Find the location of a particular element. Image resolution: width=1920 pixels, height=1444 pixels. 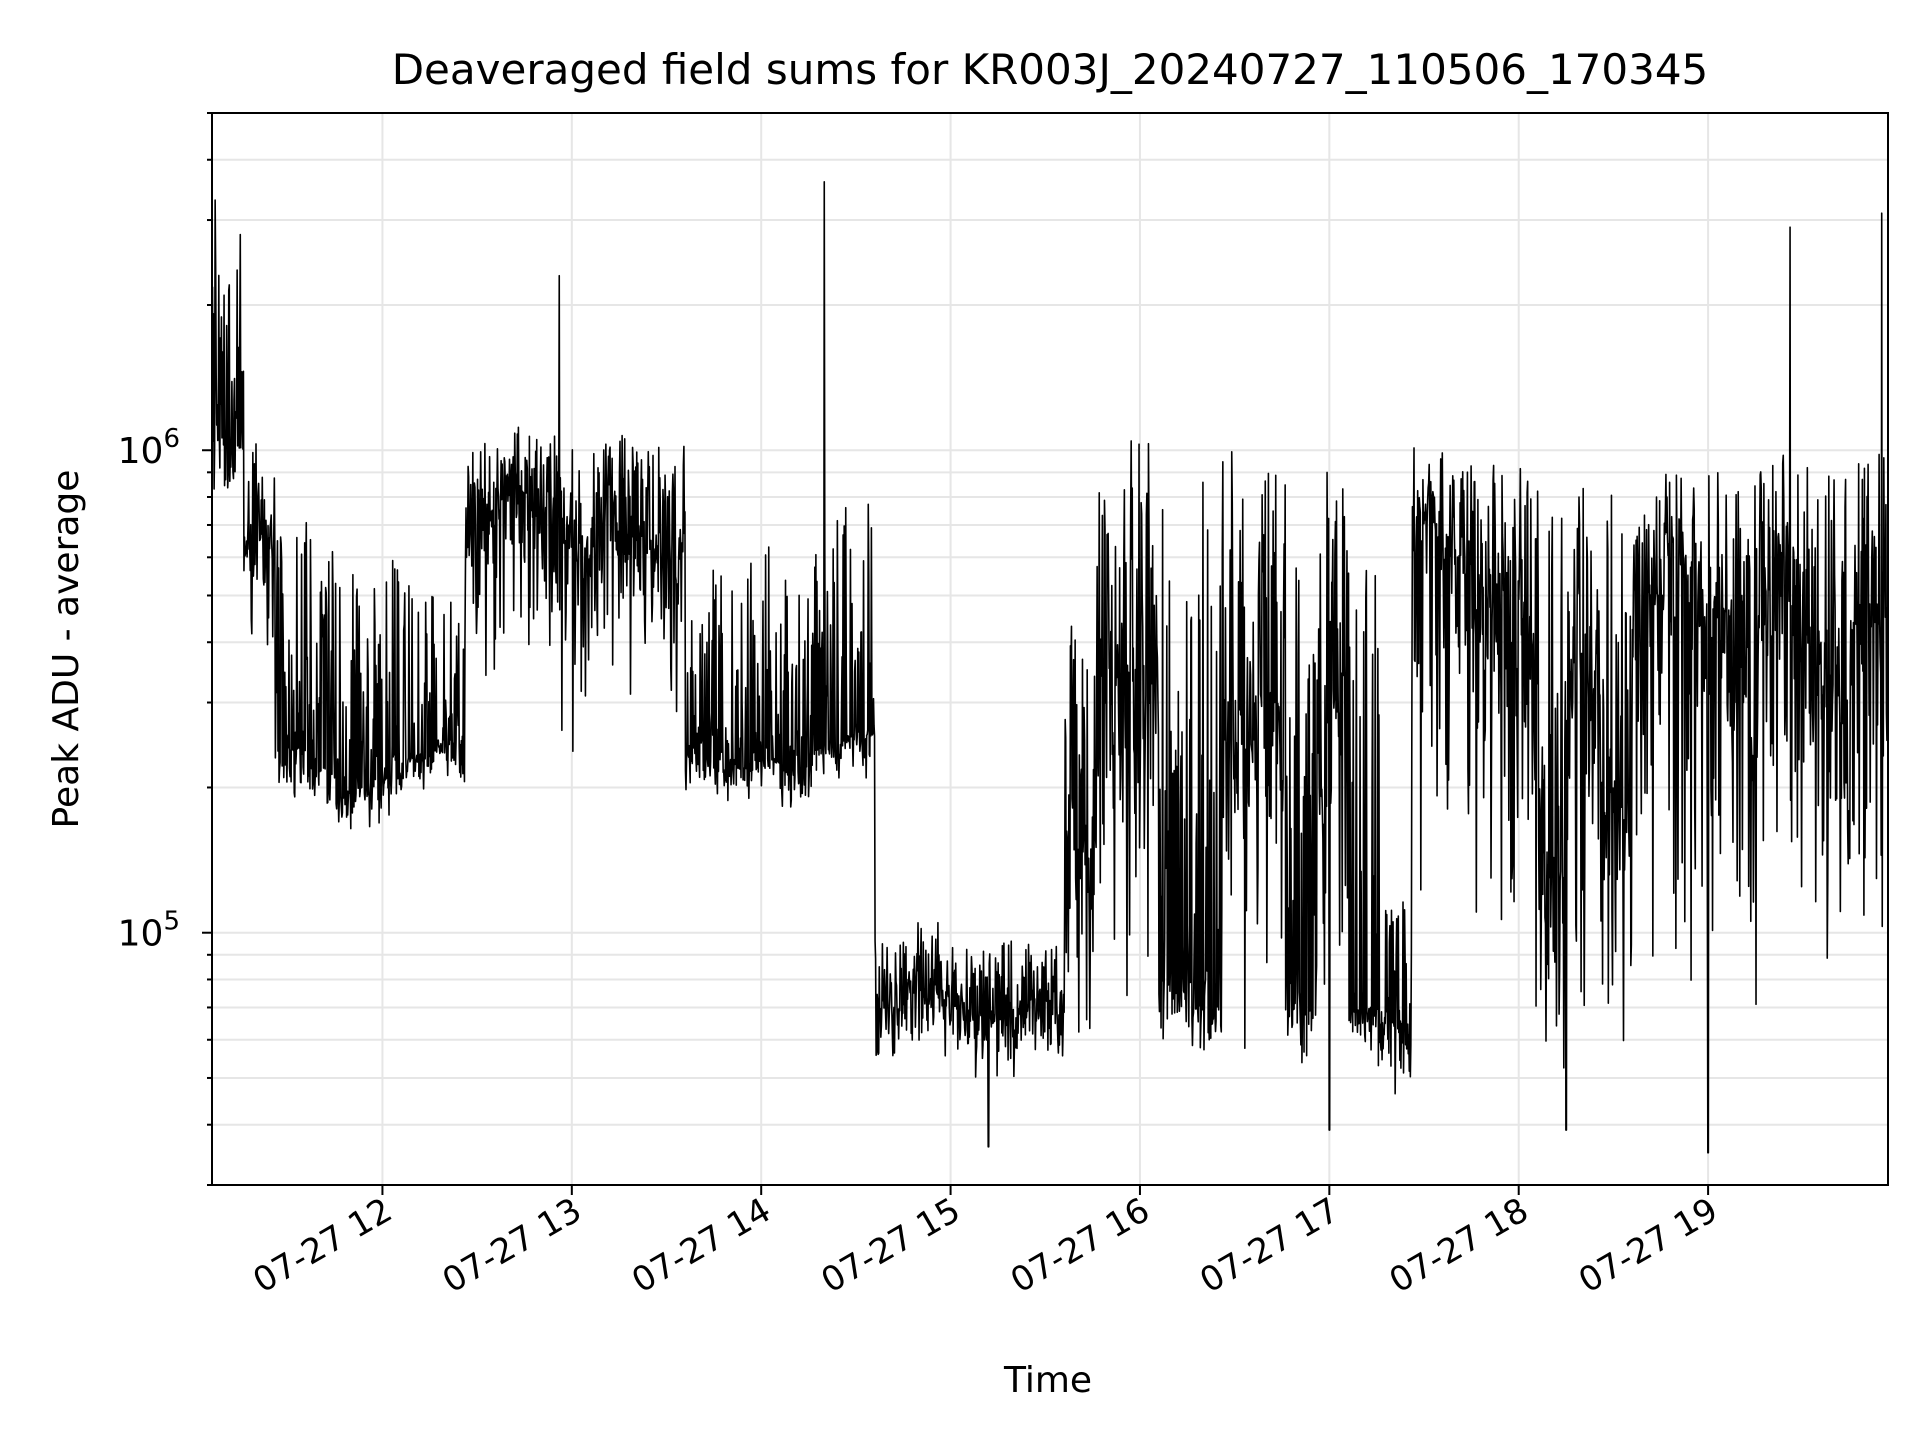

y-tick-label: 10⁵ is located at coordinates (149, 931).